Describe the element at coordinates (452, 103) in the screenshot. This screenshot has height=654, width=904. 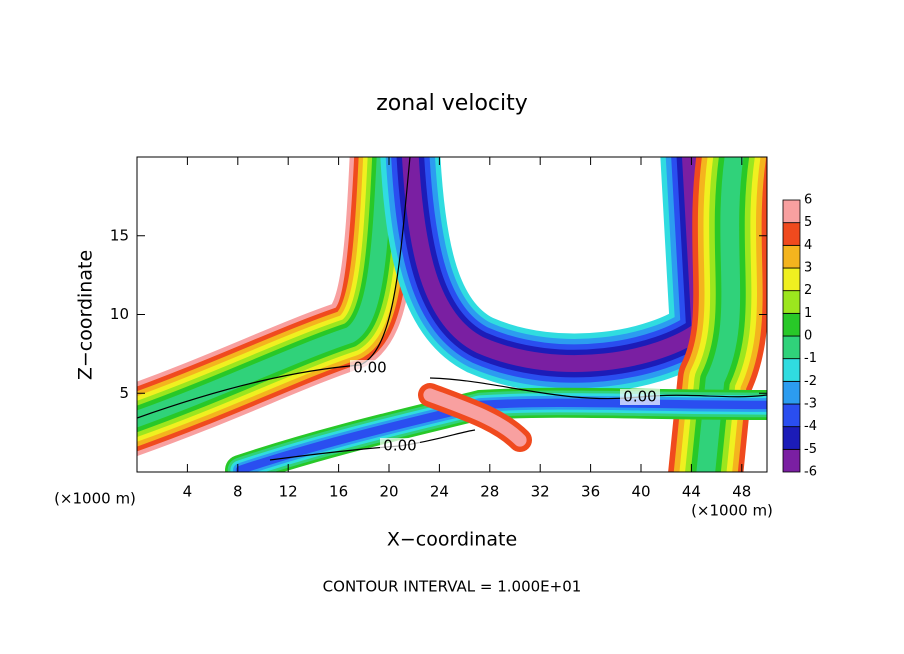
I see `chart-title: zonal velocity` at that location.